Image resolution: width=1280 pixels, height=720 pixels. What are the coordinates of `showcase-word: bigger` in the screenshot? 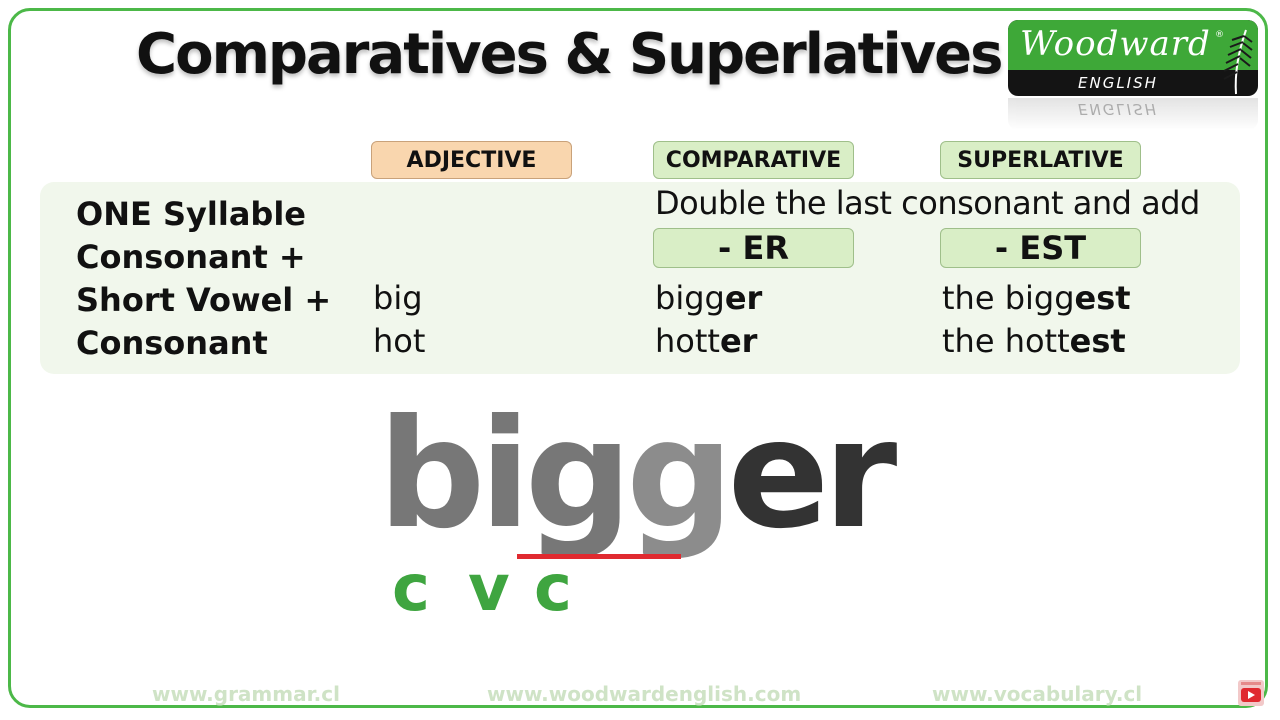 It's located at (638, 475).